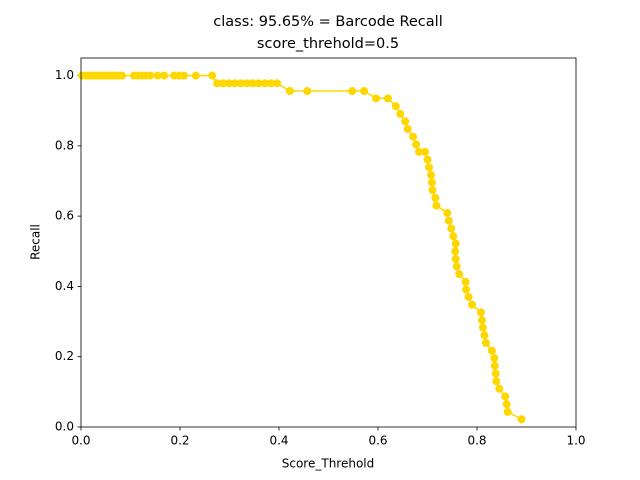 The image size is (640, 480). Describe the element at coordinates (36, 242) in the screenshot. I see `y-axis-label: Recall` at that location.